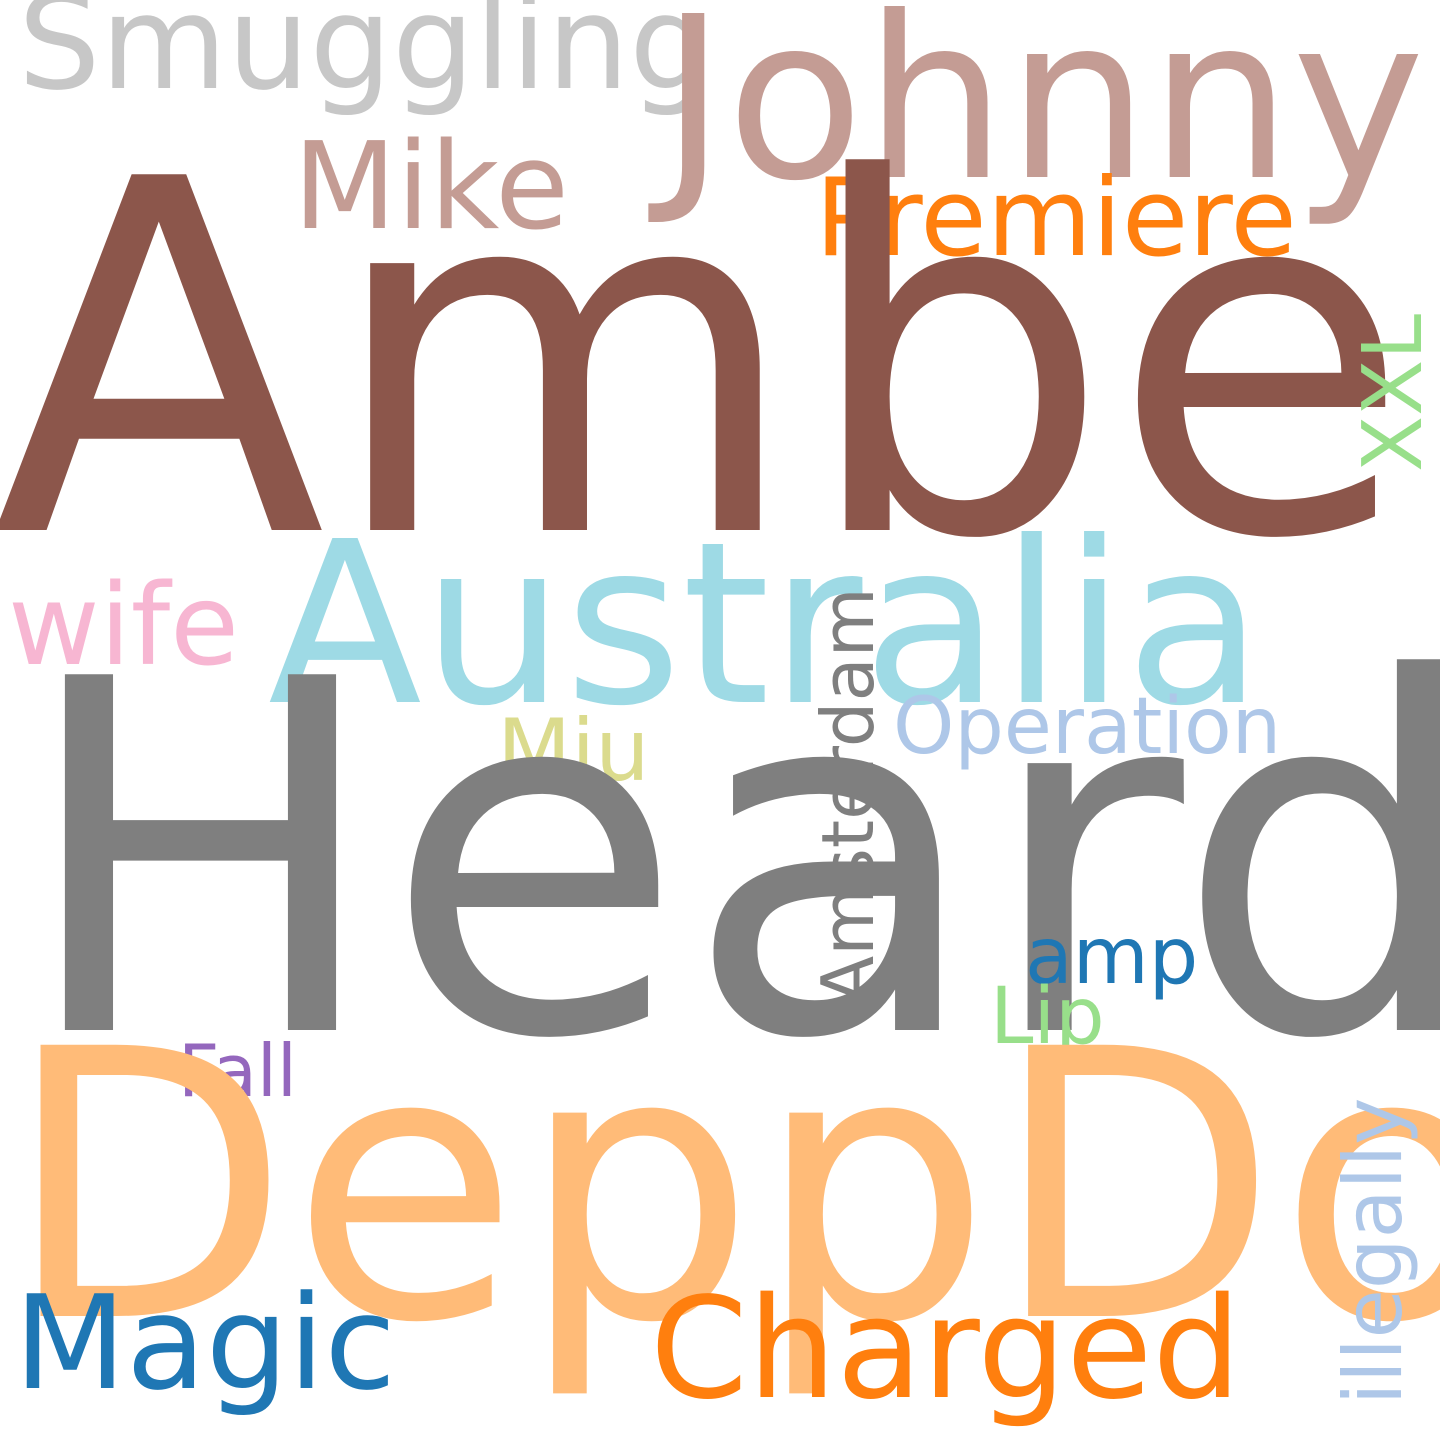 The height and width of the screenshot is (1440, 1440). I want to click on word-premiere: Premiere, so click(1056, 218).